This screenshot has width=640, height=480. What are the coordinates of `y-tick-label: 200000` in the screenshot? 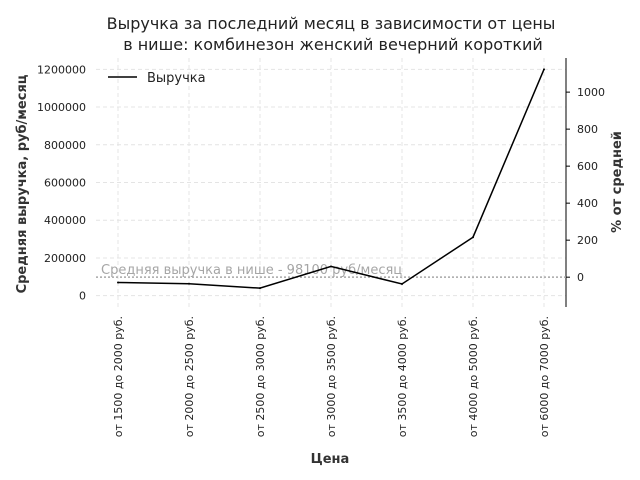 It's located at (65, 258).